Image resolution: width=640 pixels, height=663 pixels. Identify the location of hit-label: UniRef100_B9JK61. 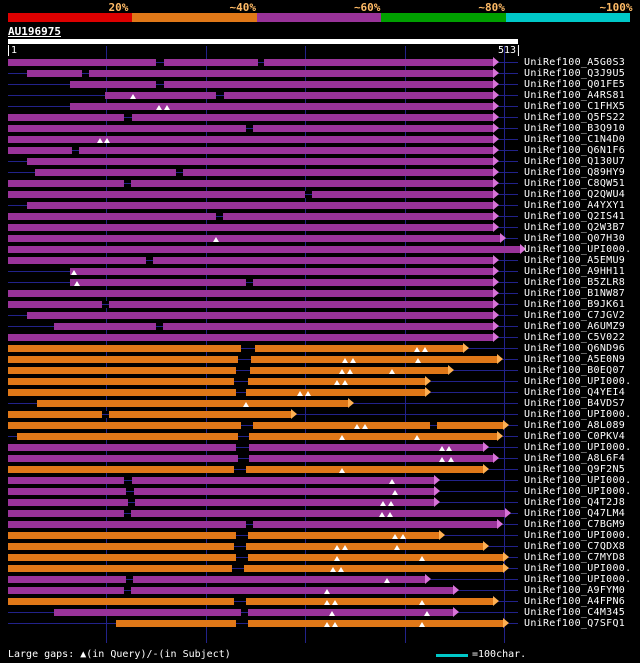
(575, 304).